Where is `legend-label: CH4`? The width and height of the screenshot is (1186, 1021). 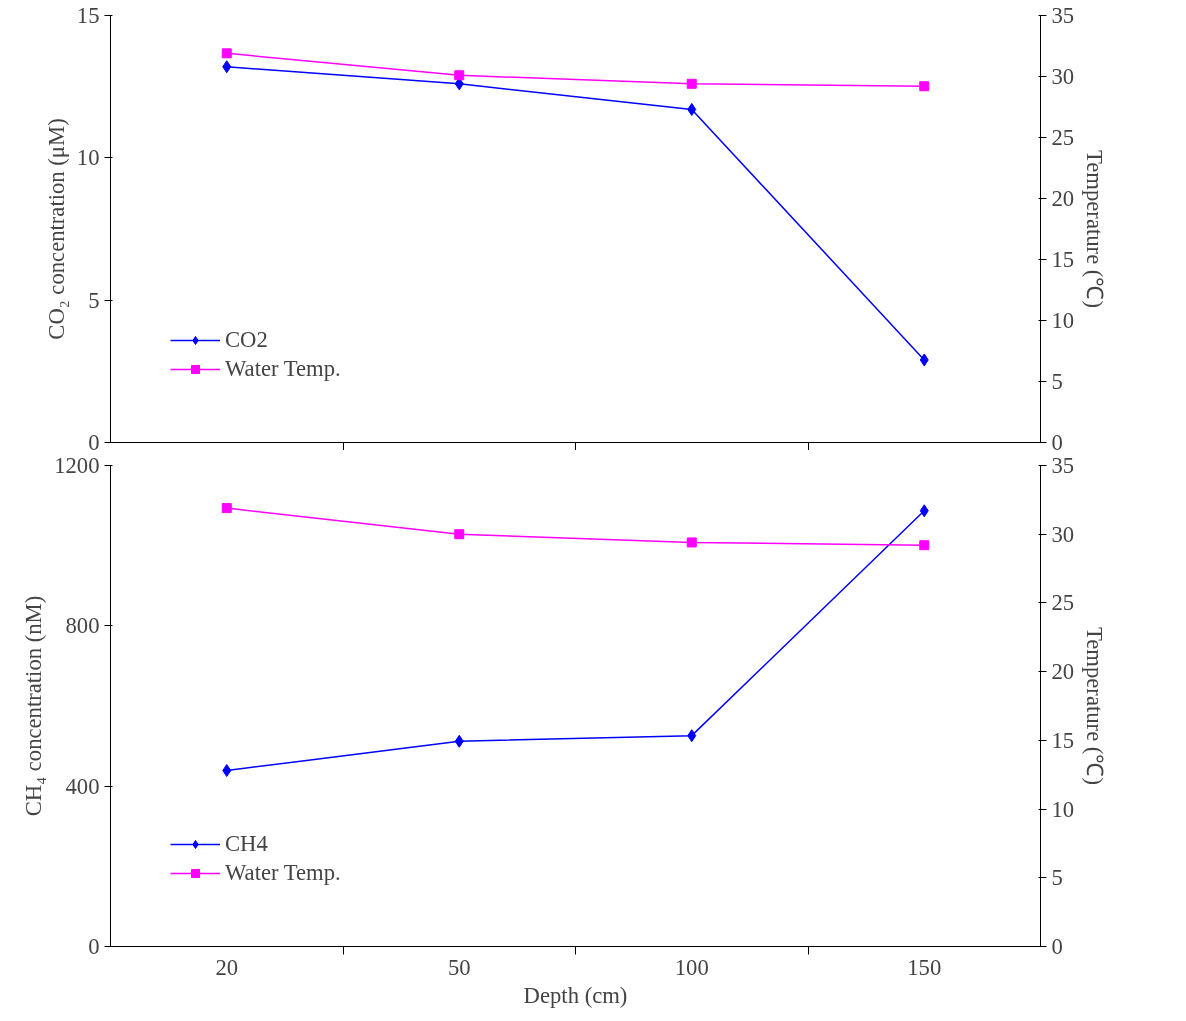
legend-label: CH4 is located at coordinates (246, 844).